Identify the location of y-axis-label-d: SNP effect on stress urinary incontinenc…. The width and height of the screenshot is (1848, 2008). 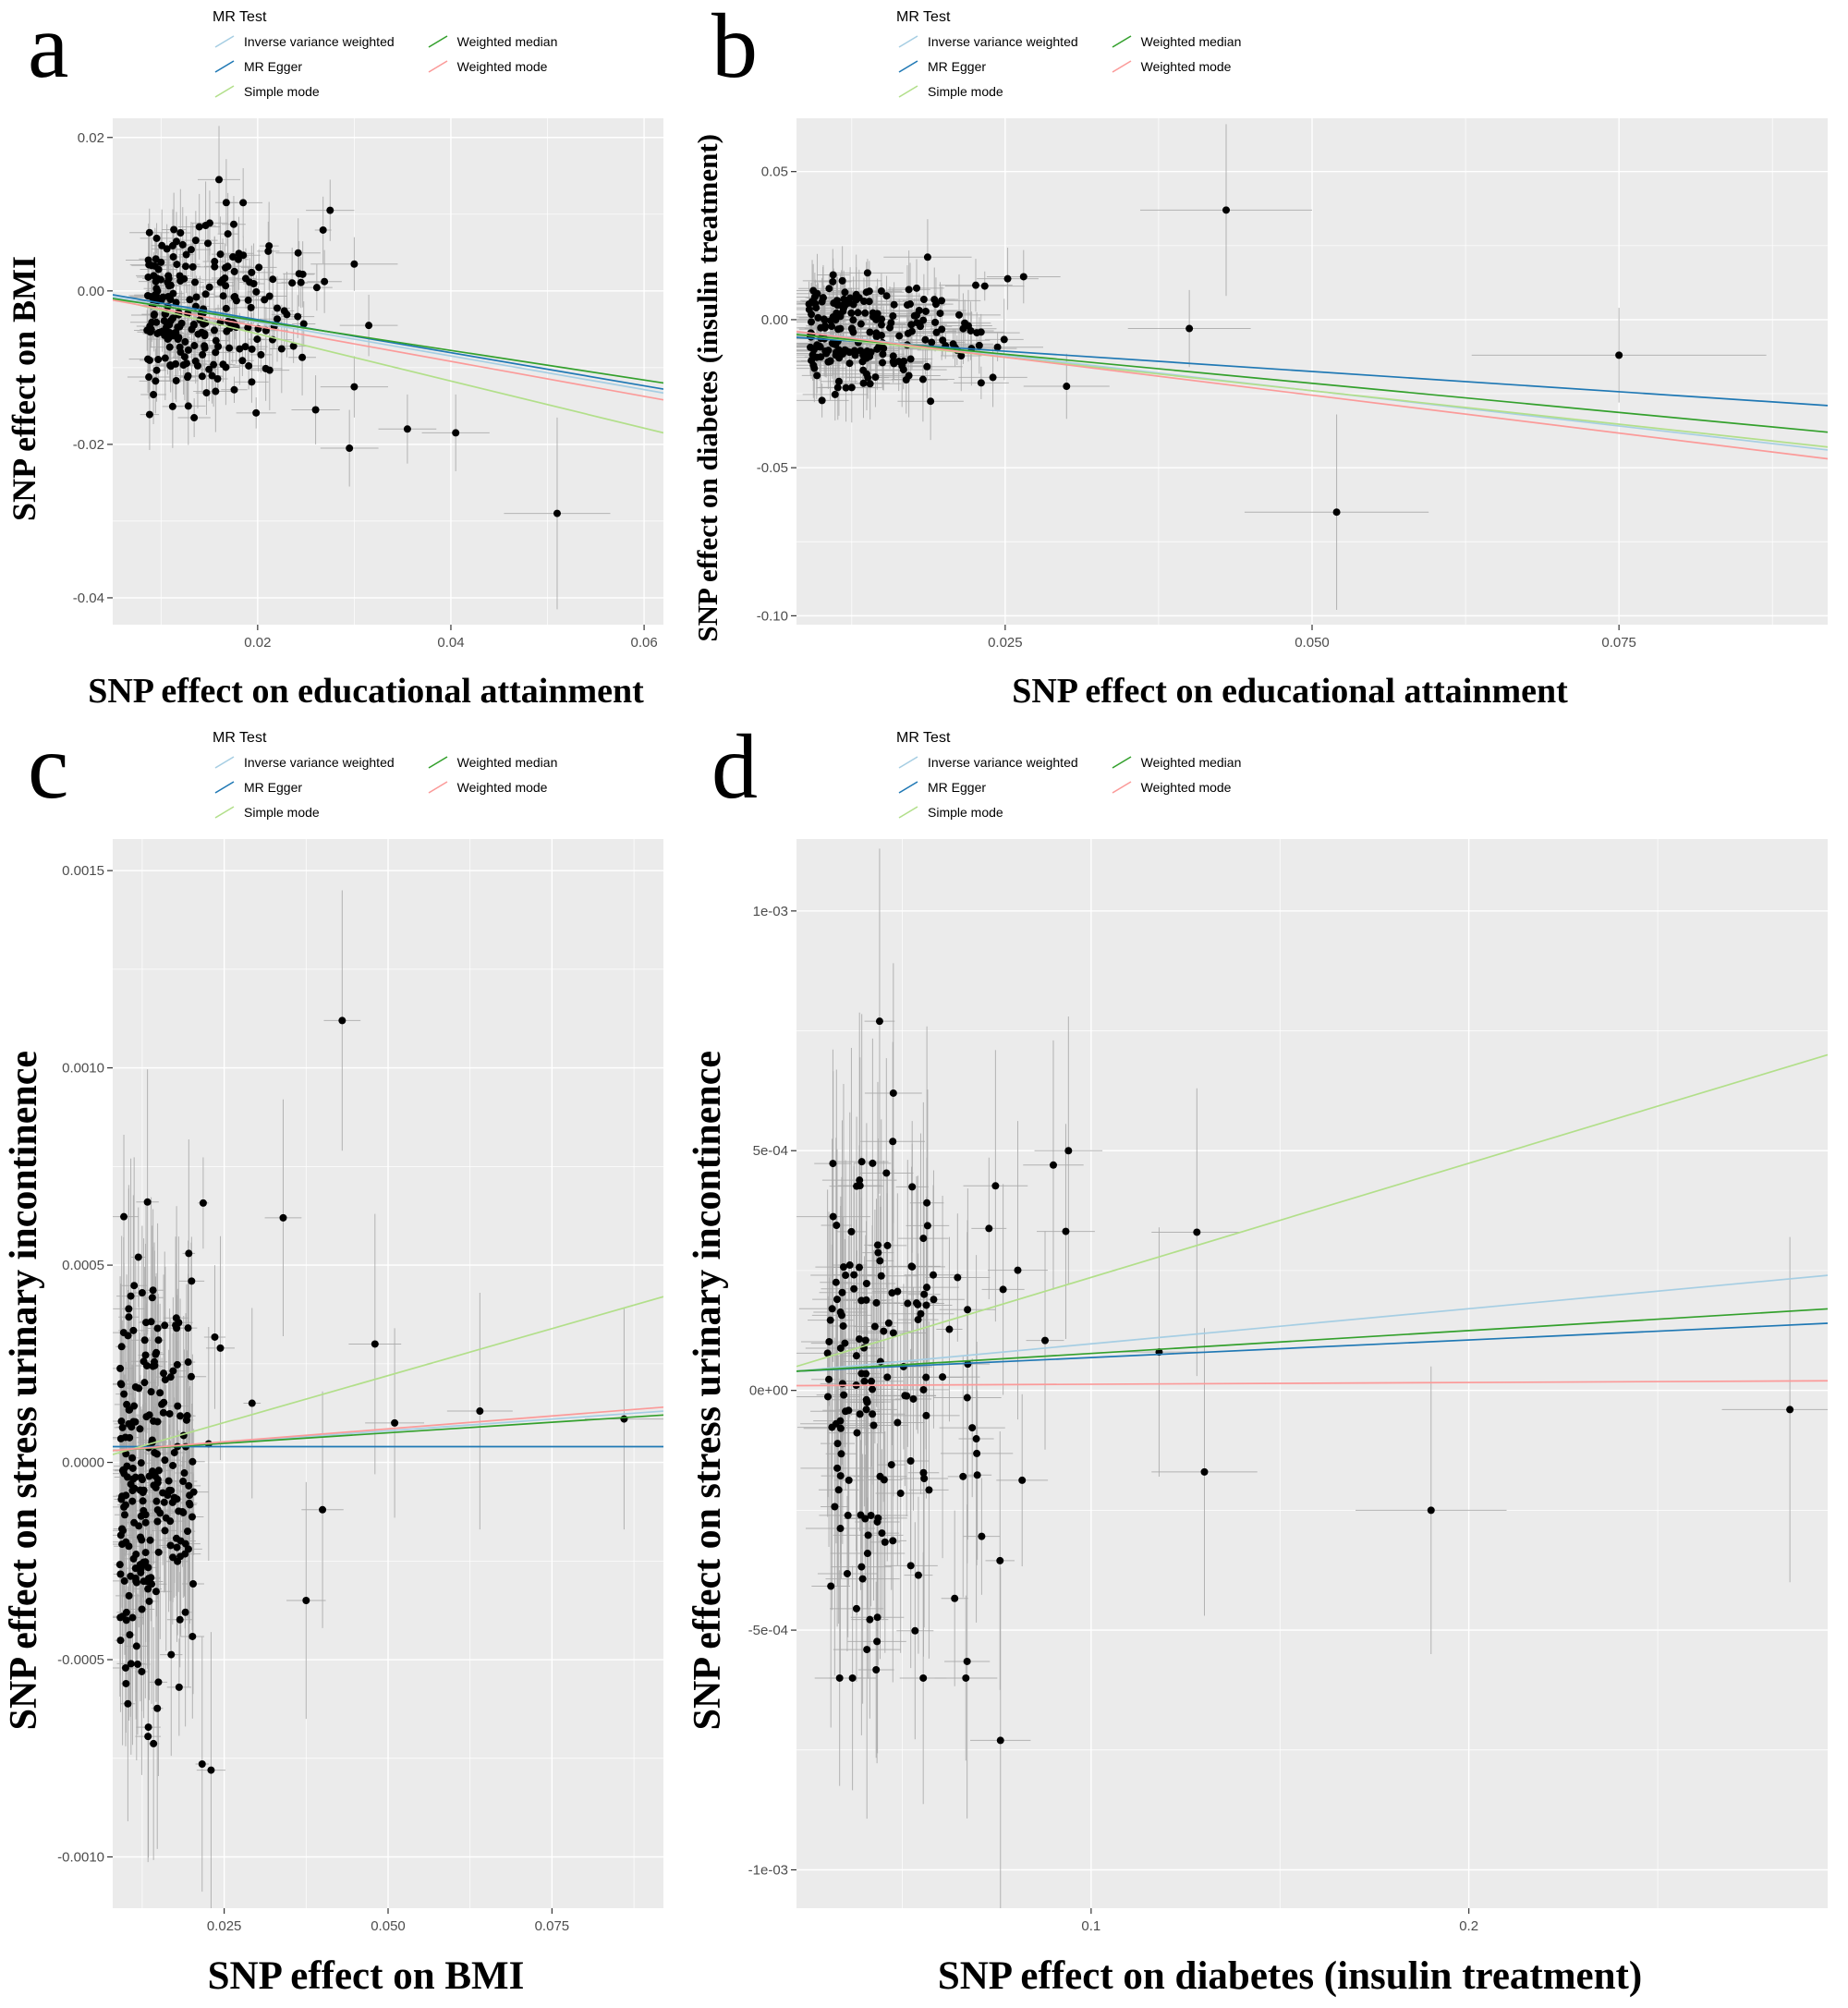
(708, 1391).